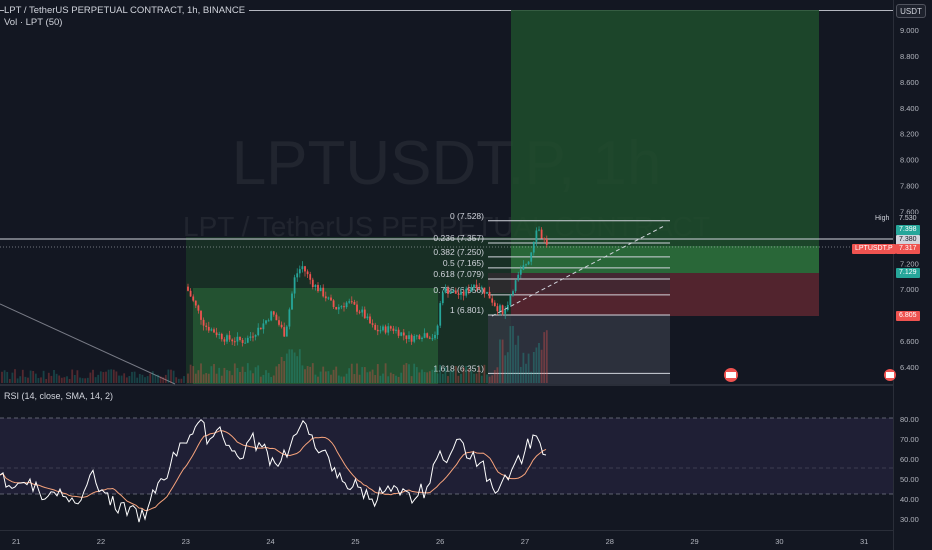 The width and height of the screenshot is (932, 550). I want to click on fib-trend-dashed-line, so click(578, 271).